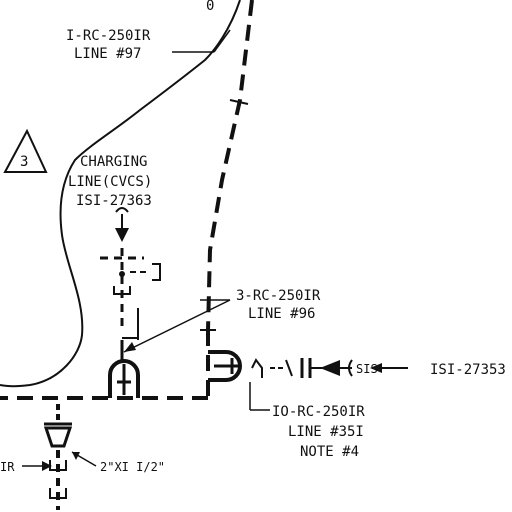 This screenshot has height=512, width=512. Describe the element at coordinates (76, 456) in the screenshot. I see `reducer-leader-arrow` at that location.